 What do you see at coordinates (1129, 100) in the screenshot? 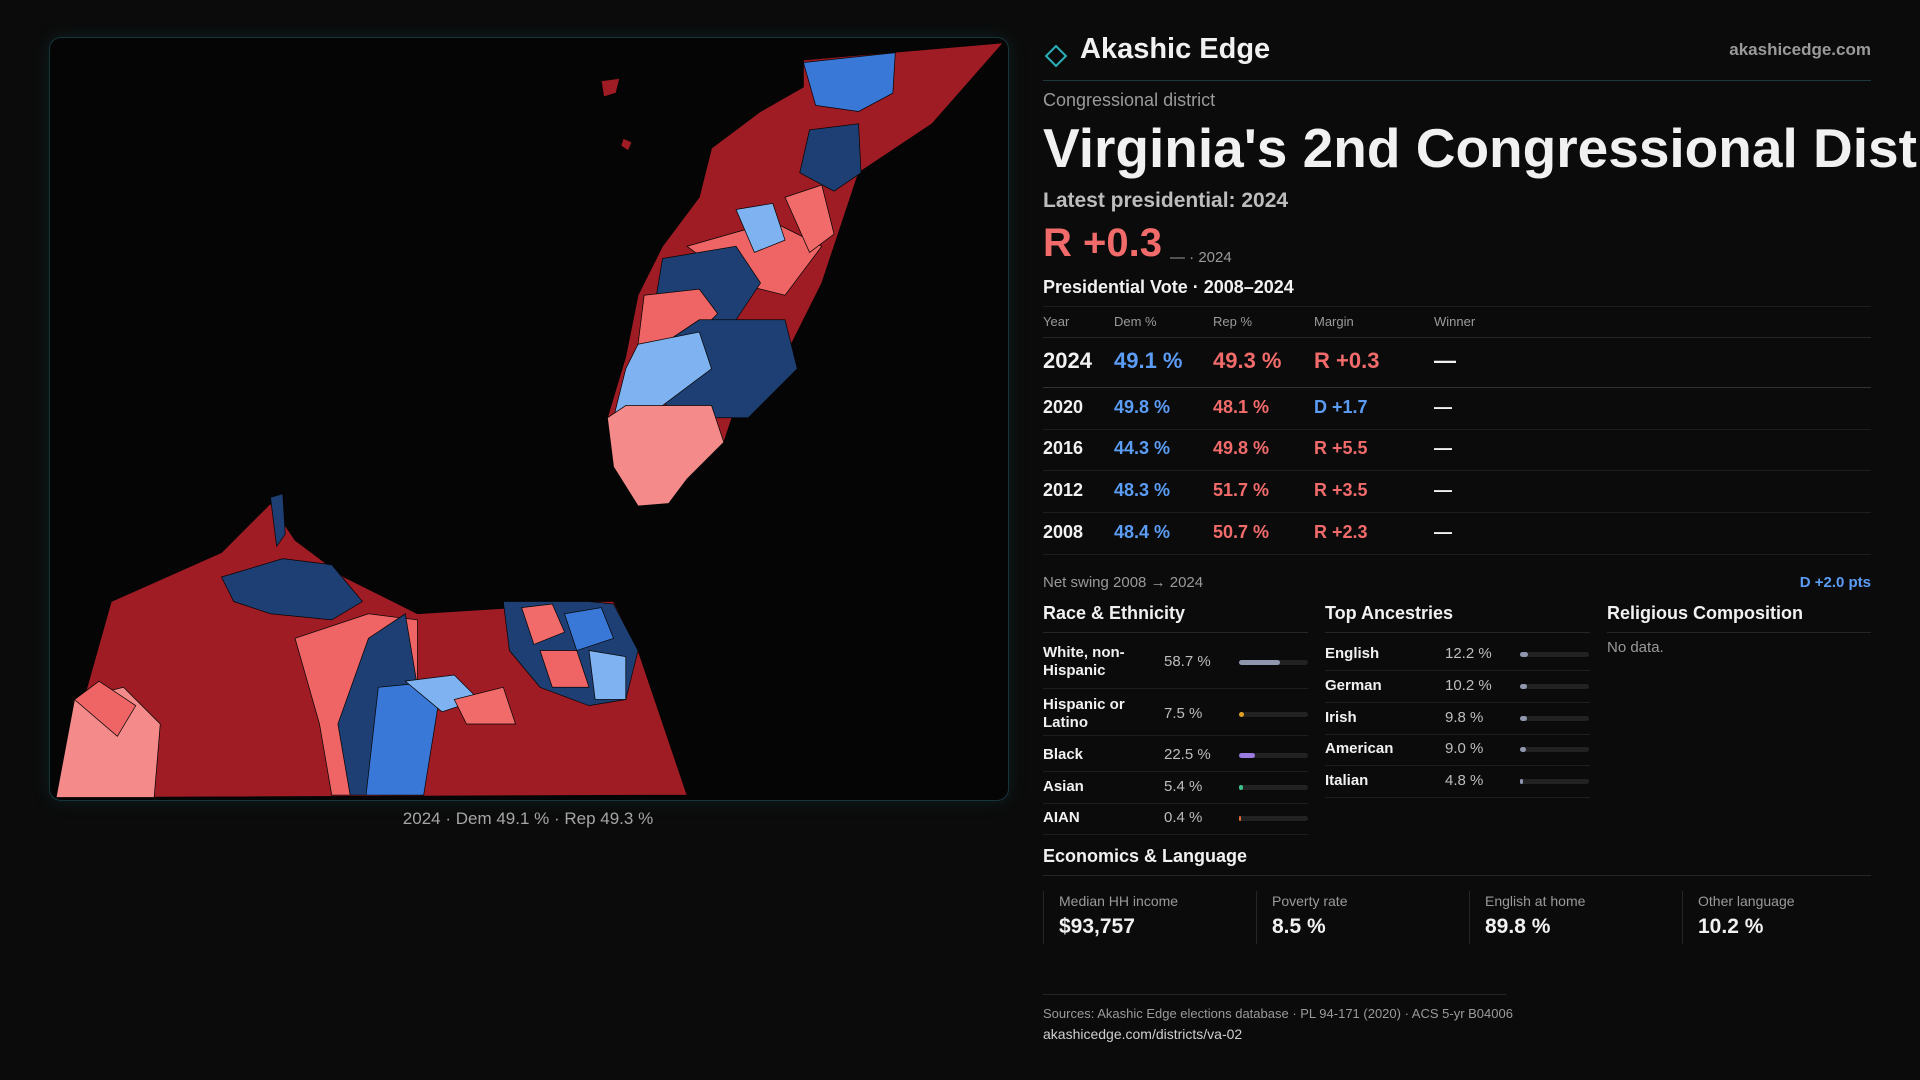
I see `kicker: Congressional district` at bounding box center [1129, 100].